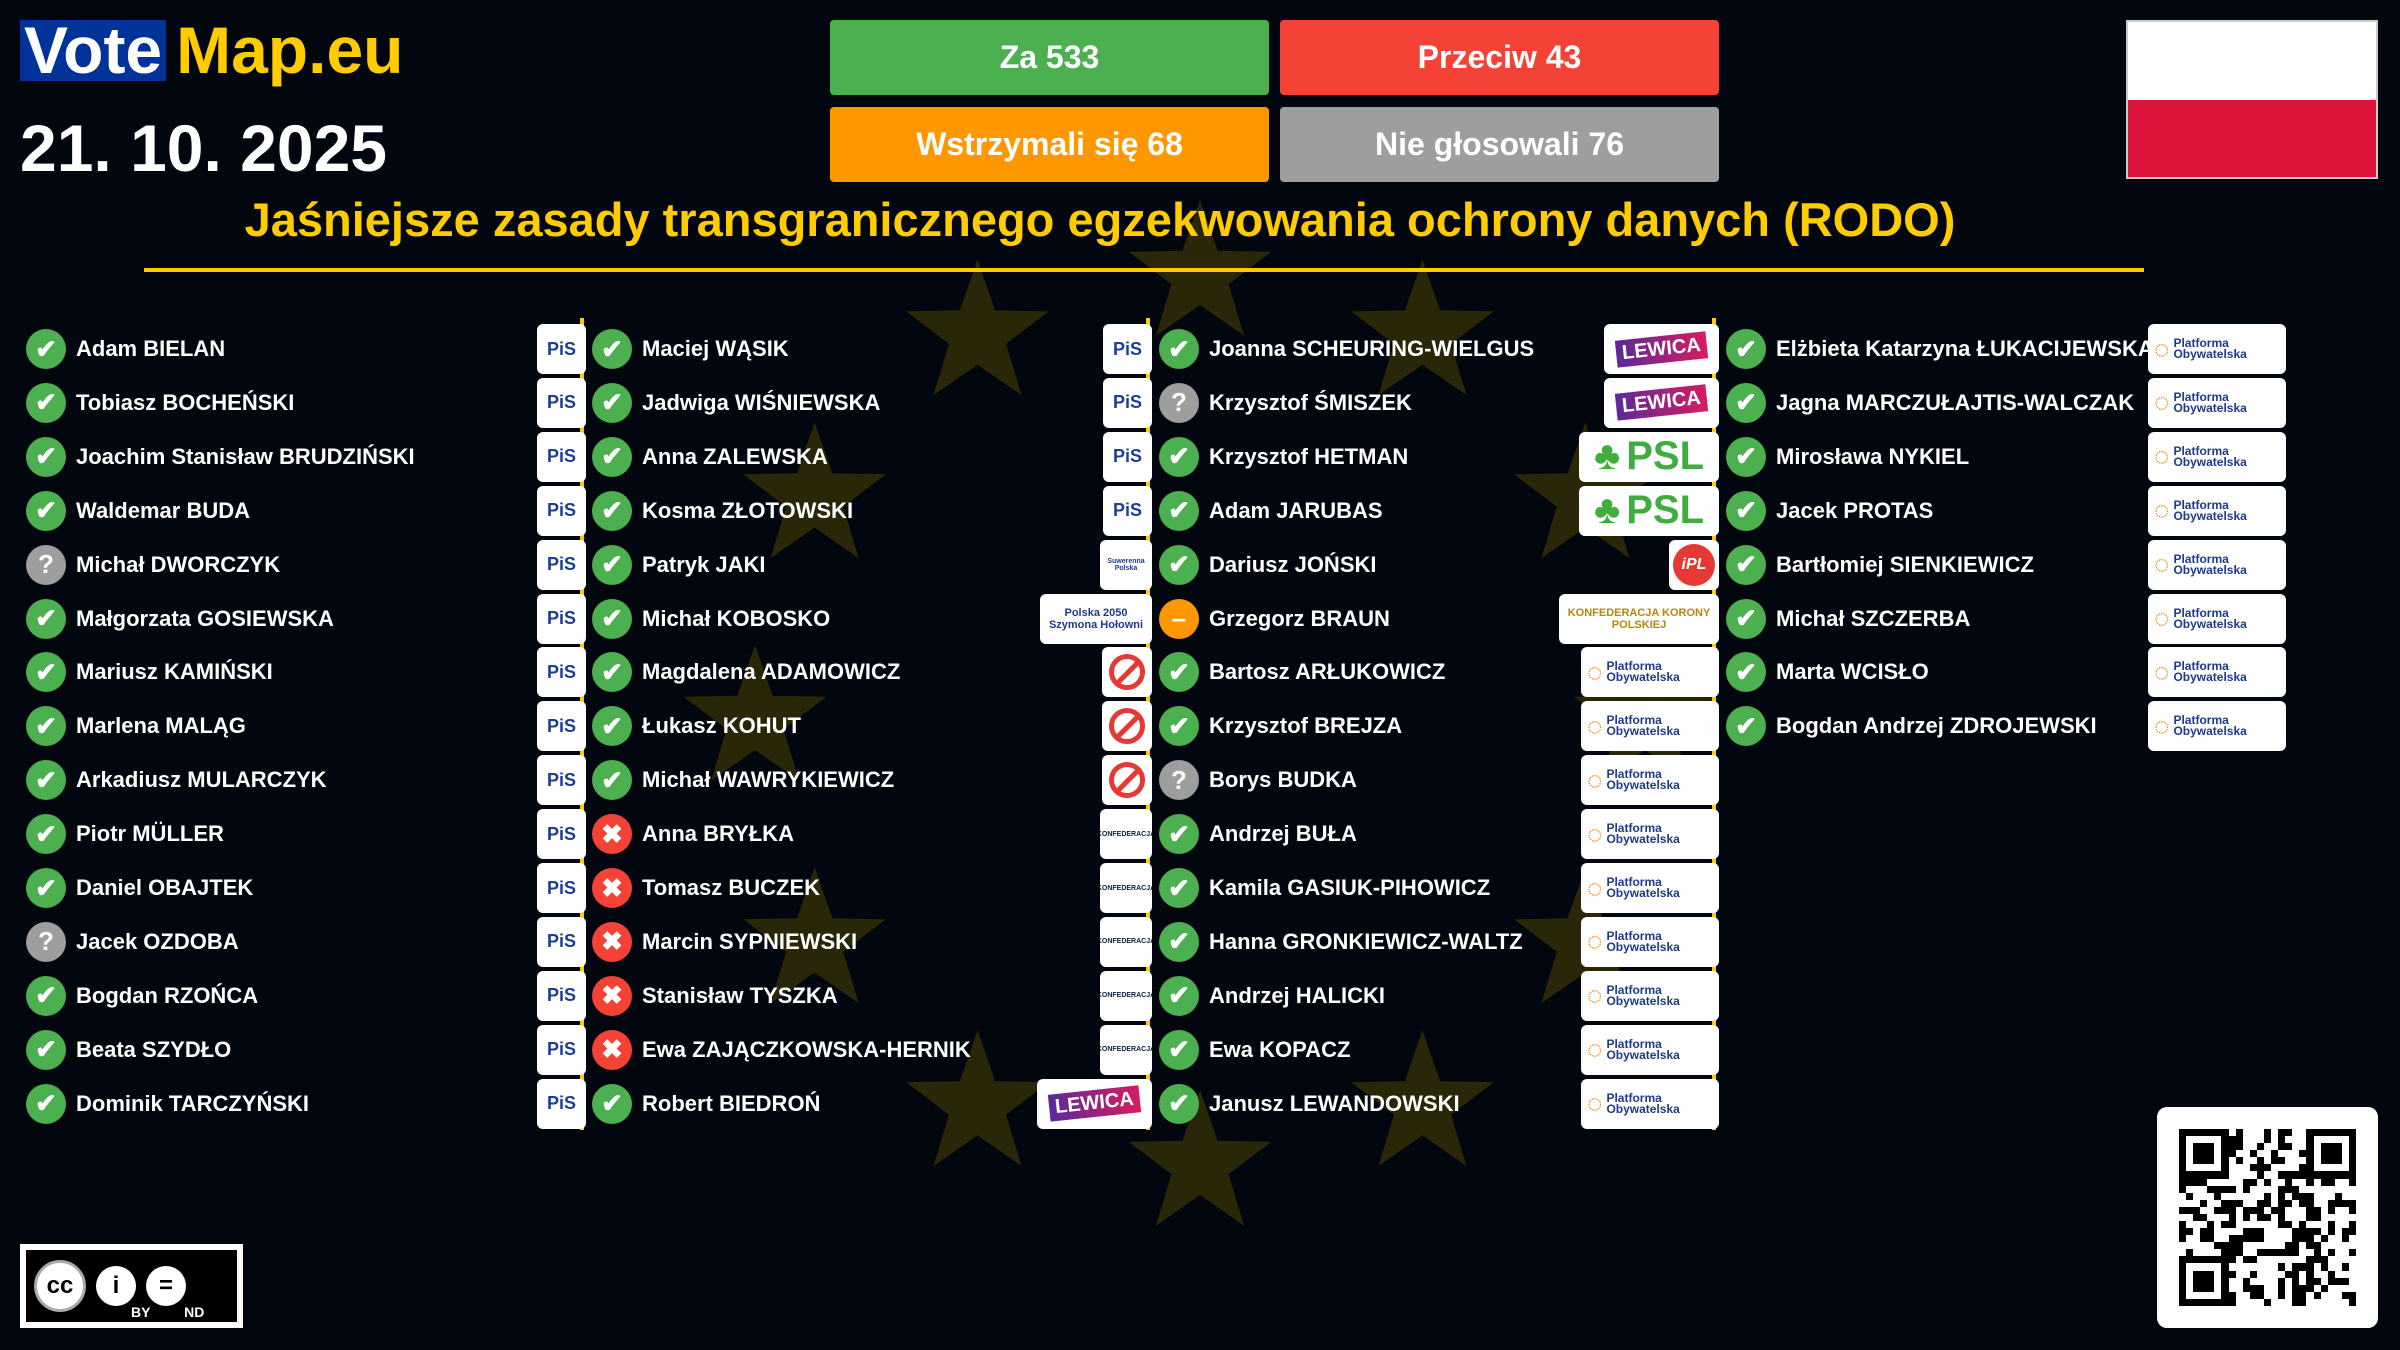 The height and width of the screenshot is (1350, 2400). I want to click on member-name: Magdalena ADAMOWICZ, so click(771, 672).